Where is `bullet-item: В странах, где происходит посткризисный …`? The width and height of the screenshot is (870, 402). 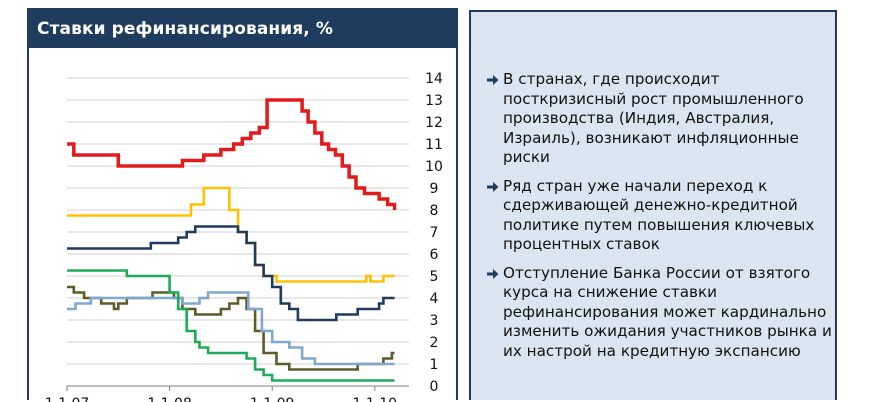 bullet-item: В странах, где происходит посткризисный … is located at coordinates (658, 119).